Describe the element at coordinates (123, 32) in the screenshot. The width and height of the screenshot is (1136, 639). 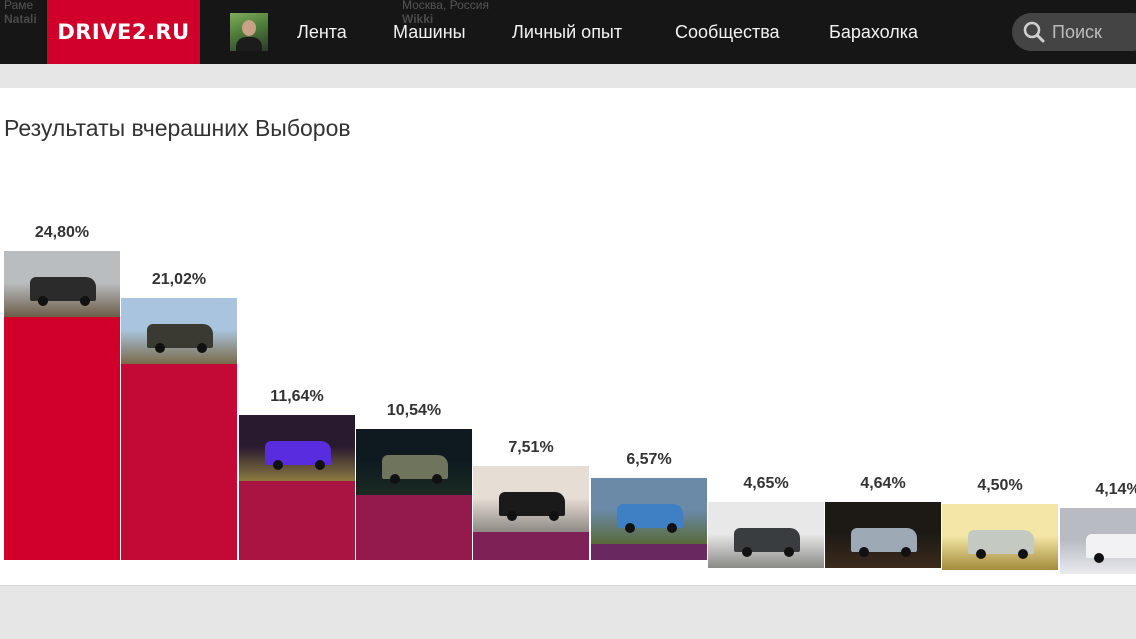
I see `site-logo: DRIVE2.RU` at that location.